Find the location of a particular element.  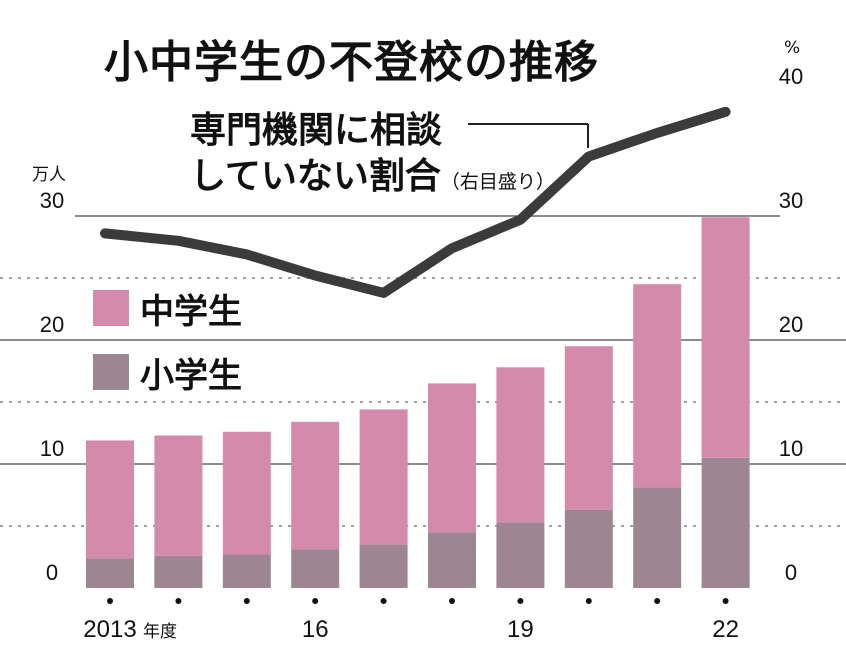

line-annotation-line1: 専門機関に相談 is located at coordinates (316, 130).